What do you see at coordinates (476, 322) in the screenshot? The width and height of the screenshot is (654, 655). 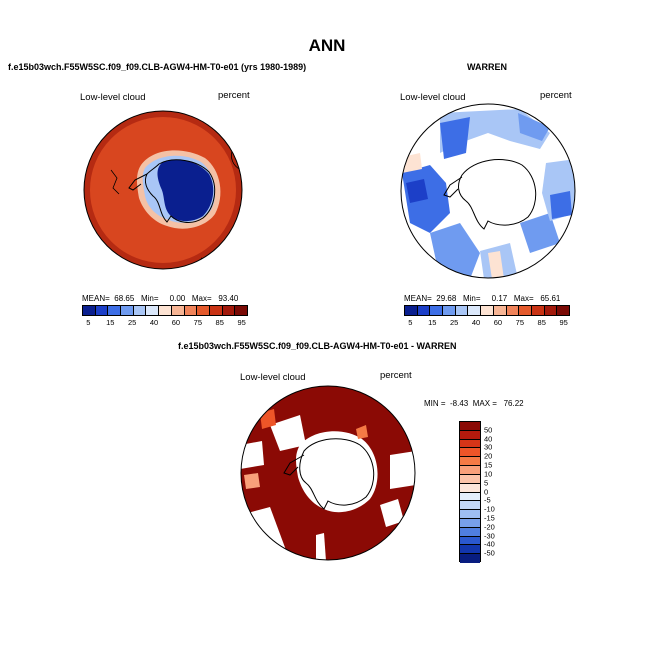 I see `obs-colorbar-tick-label: 40` at bounding box center [476, 322].